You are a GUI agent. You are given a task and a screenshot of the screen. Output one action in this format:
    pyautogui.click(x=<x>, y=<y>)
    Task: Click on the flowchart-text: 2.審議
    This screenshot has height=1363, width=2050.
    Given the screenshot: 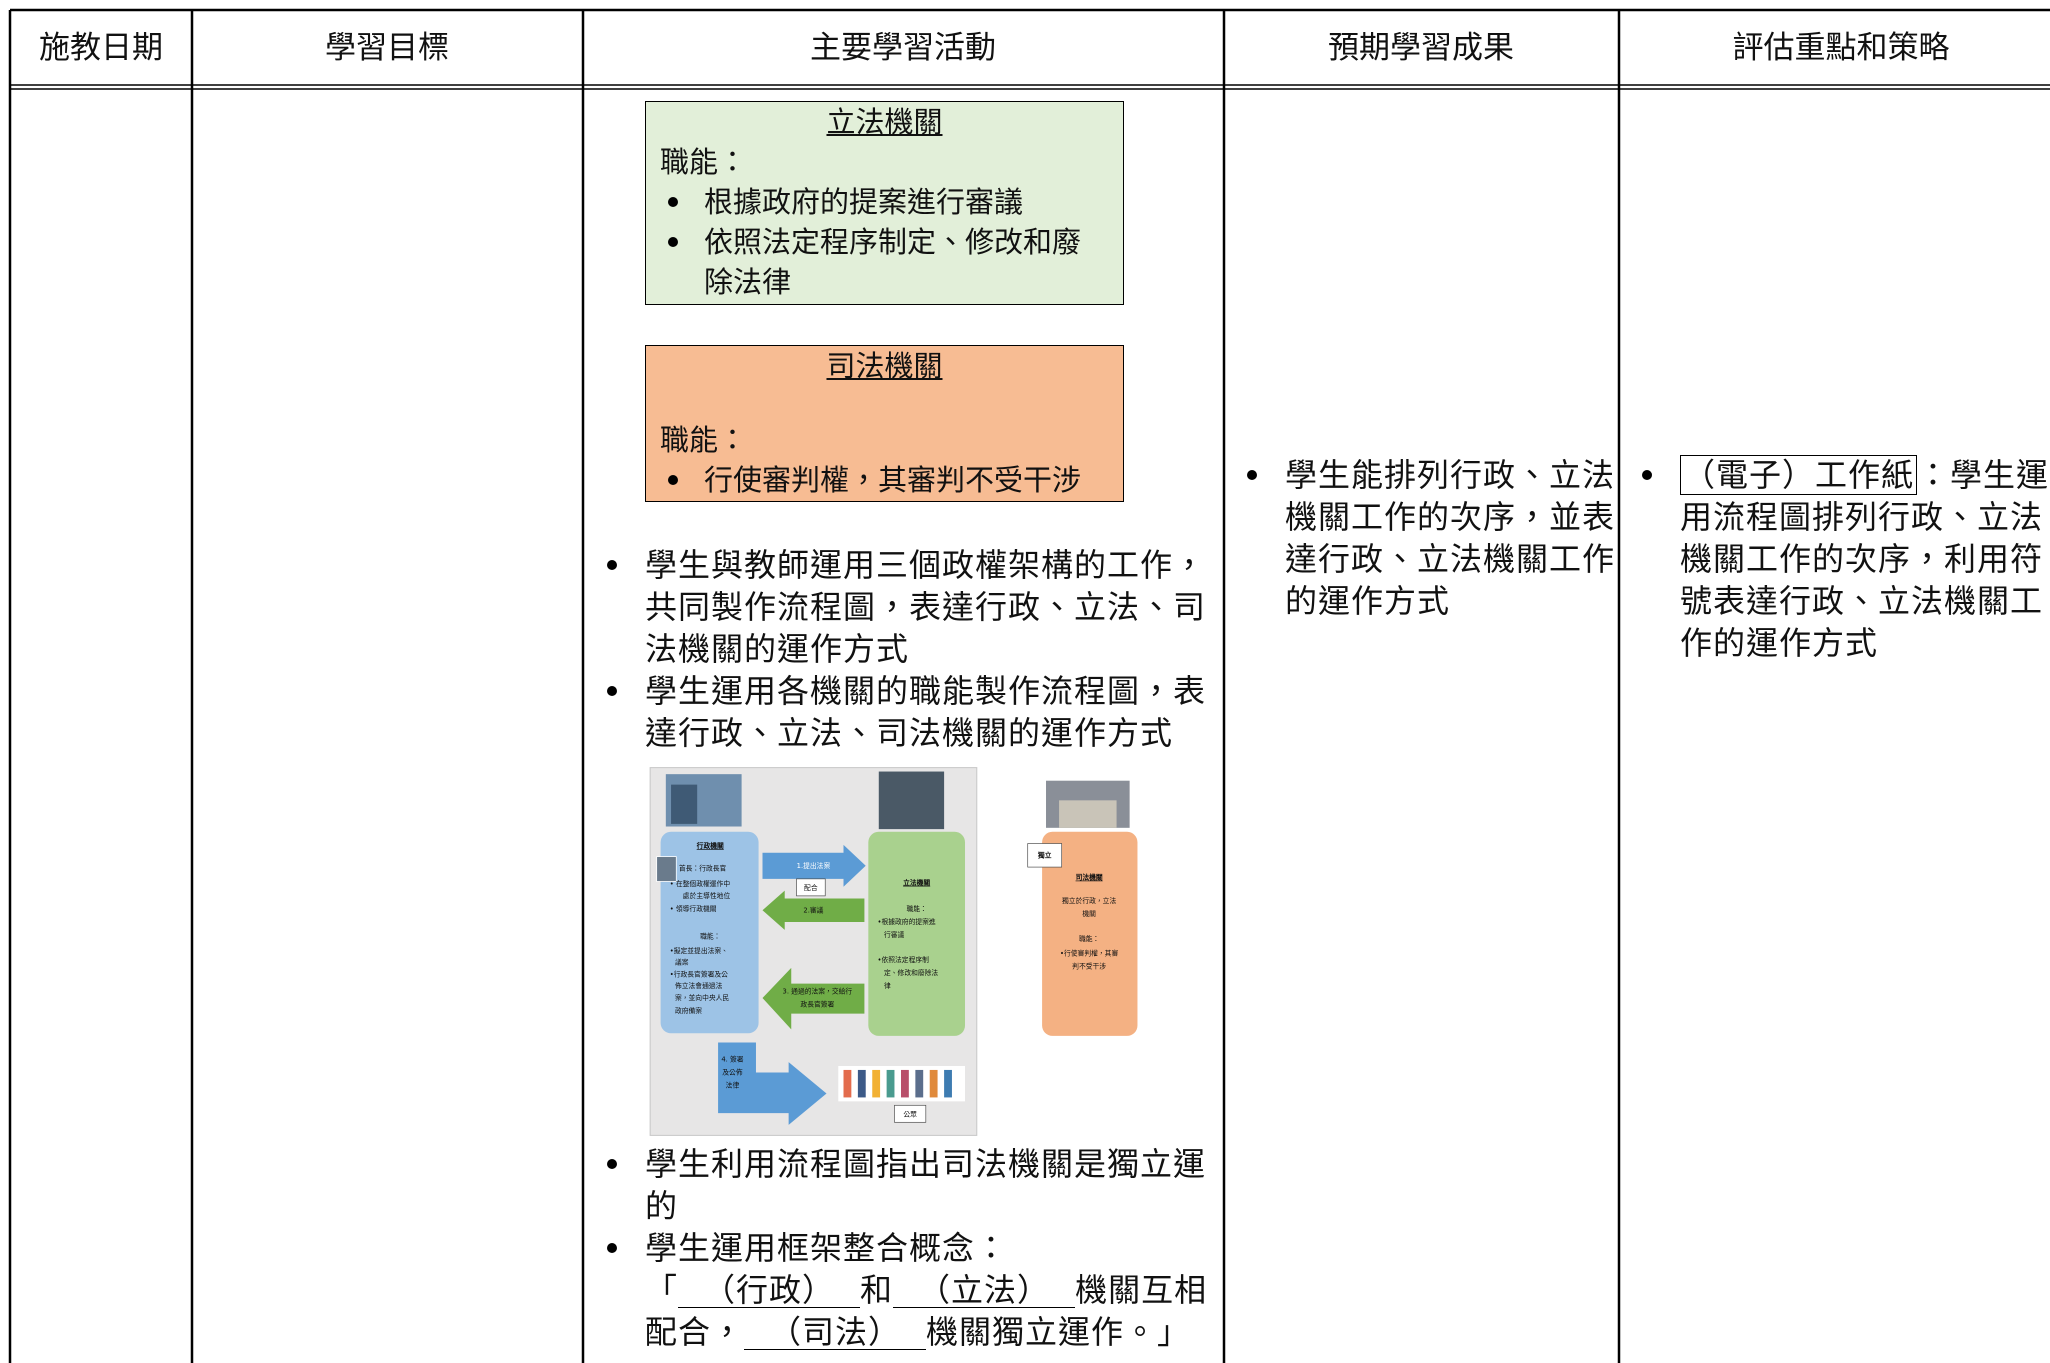 What is the action you would take?
    pyautogui.click(x=813, y=909)
    